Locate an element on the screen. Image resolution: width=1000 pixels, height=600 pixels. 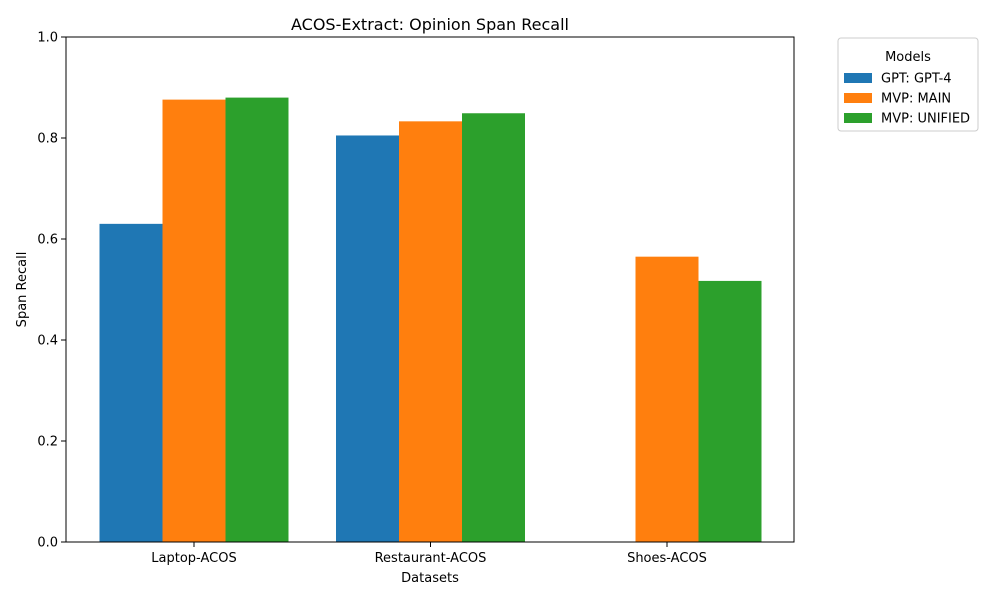
legend-frame is located at coordinates (908, 84).